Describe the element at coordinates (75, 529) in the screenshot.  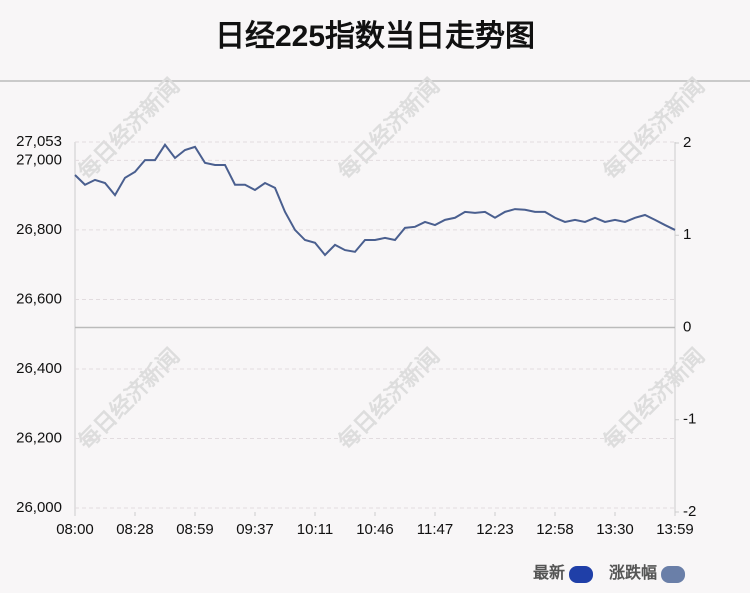
I see `x-tick-label: 08:00` at that location.